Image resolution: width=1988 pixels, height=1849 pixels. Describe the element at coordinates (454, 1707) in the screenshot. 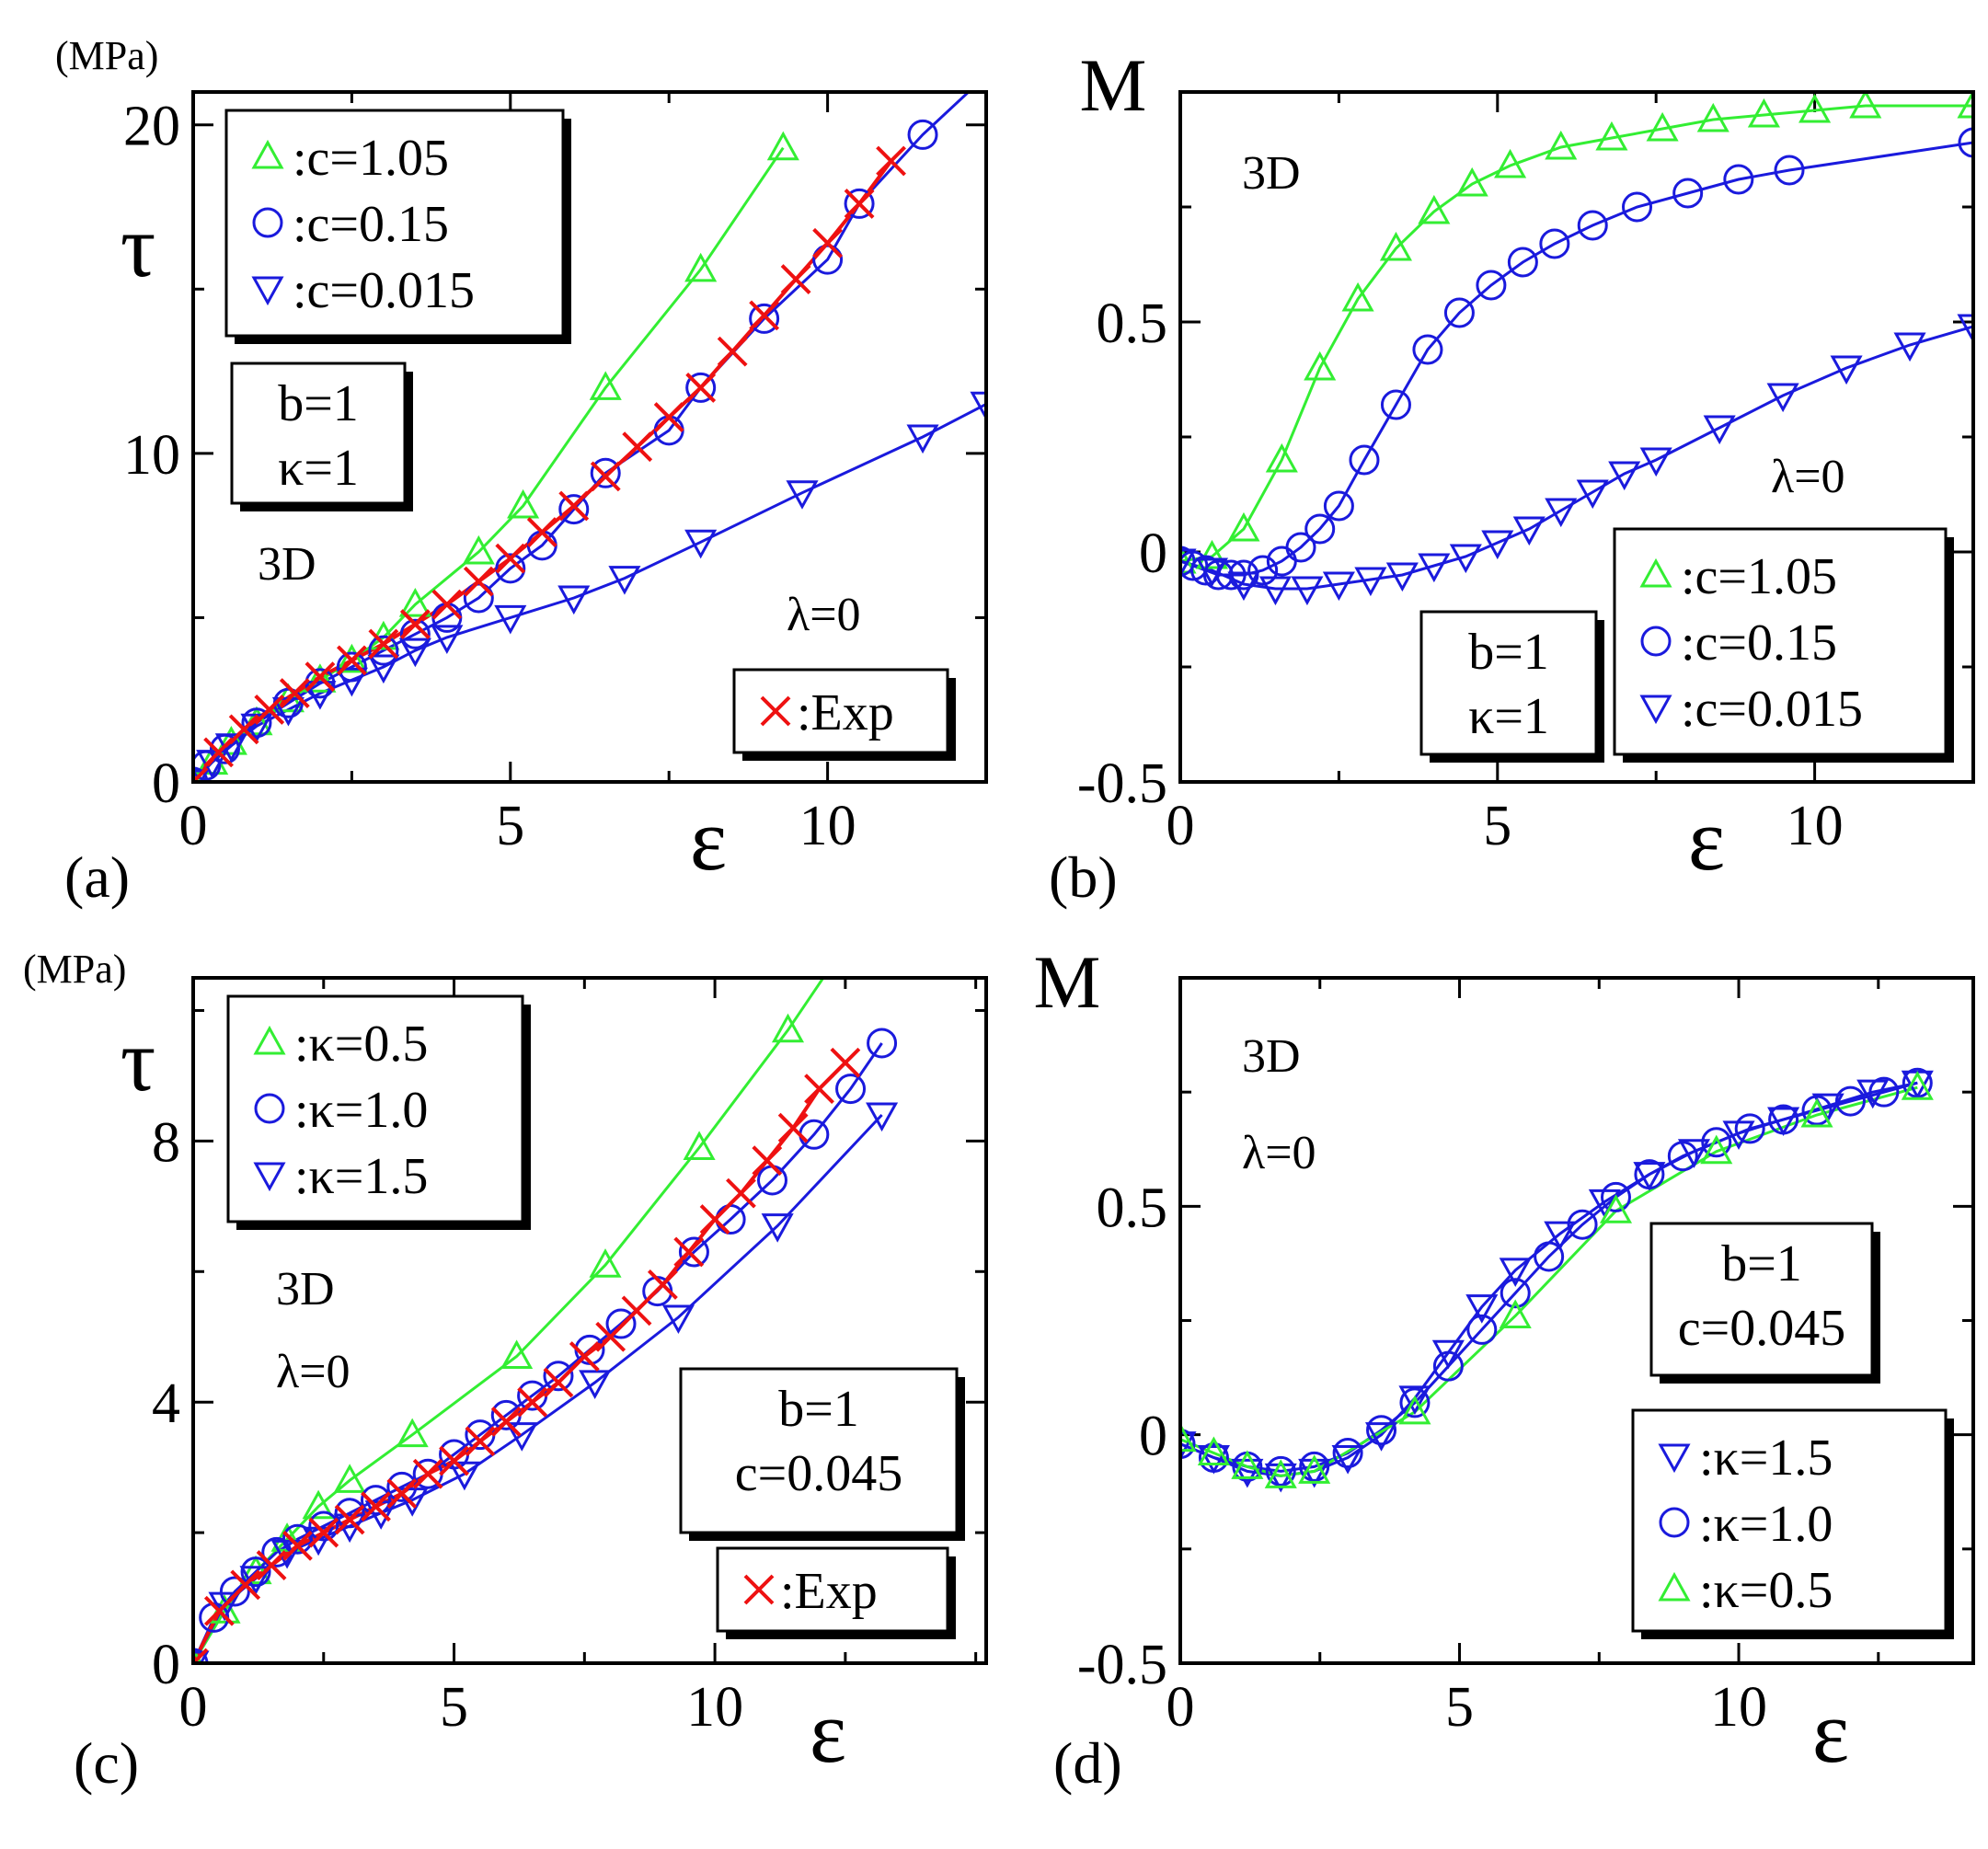

I see `x-tick-label: 5` at that location.